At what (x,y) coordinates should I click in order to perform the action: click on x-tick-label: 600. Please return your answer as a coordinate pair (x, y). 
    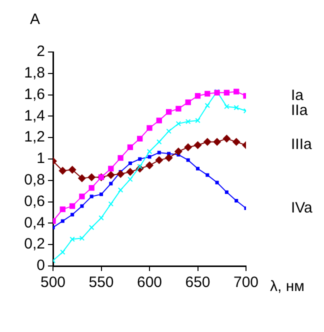
    Looking at the image, I should click on (149, 283).